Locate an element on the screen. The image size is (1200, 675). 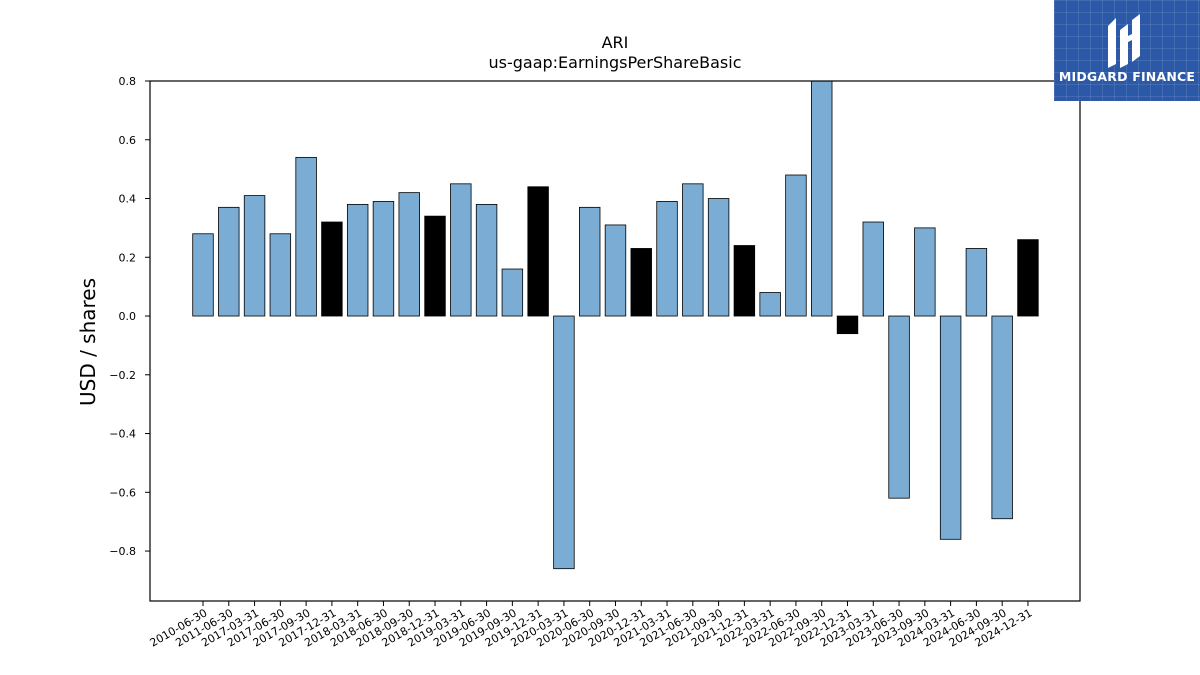
y-tick-label: −0.6 is located at coordinates (122, 492).